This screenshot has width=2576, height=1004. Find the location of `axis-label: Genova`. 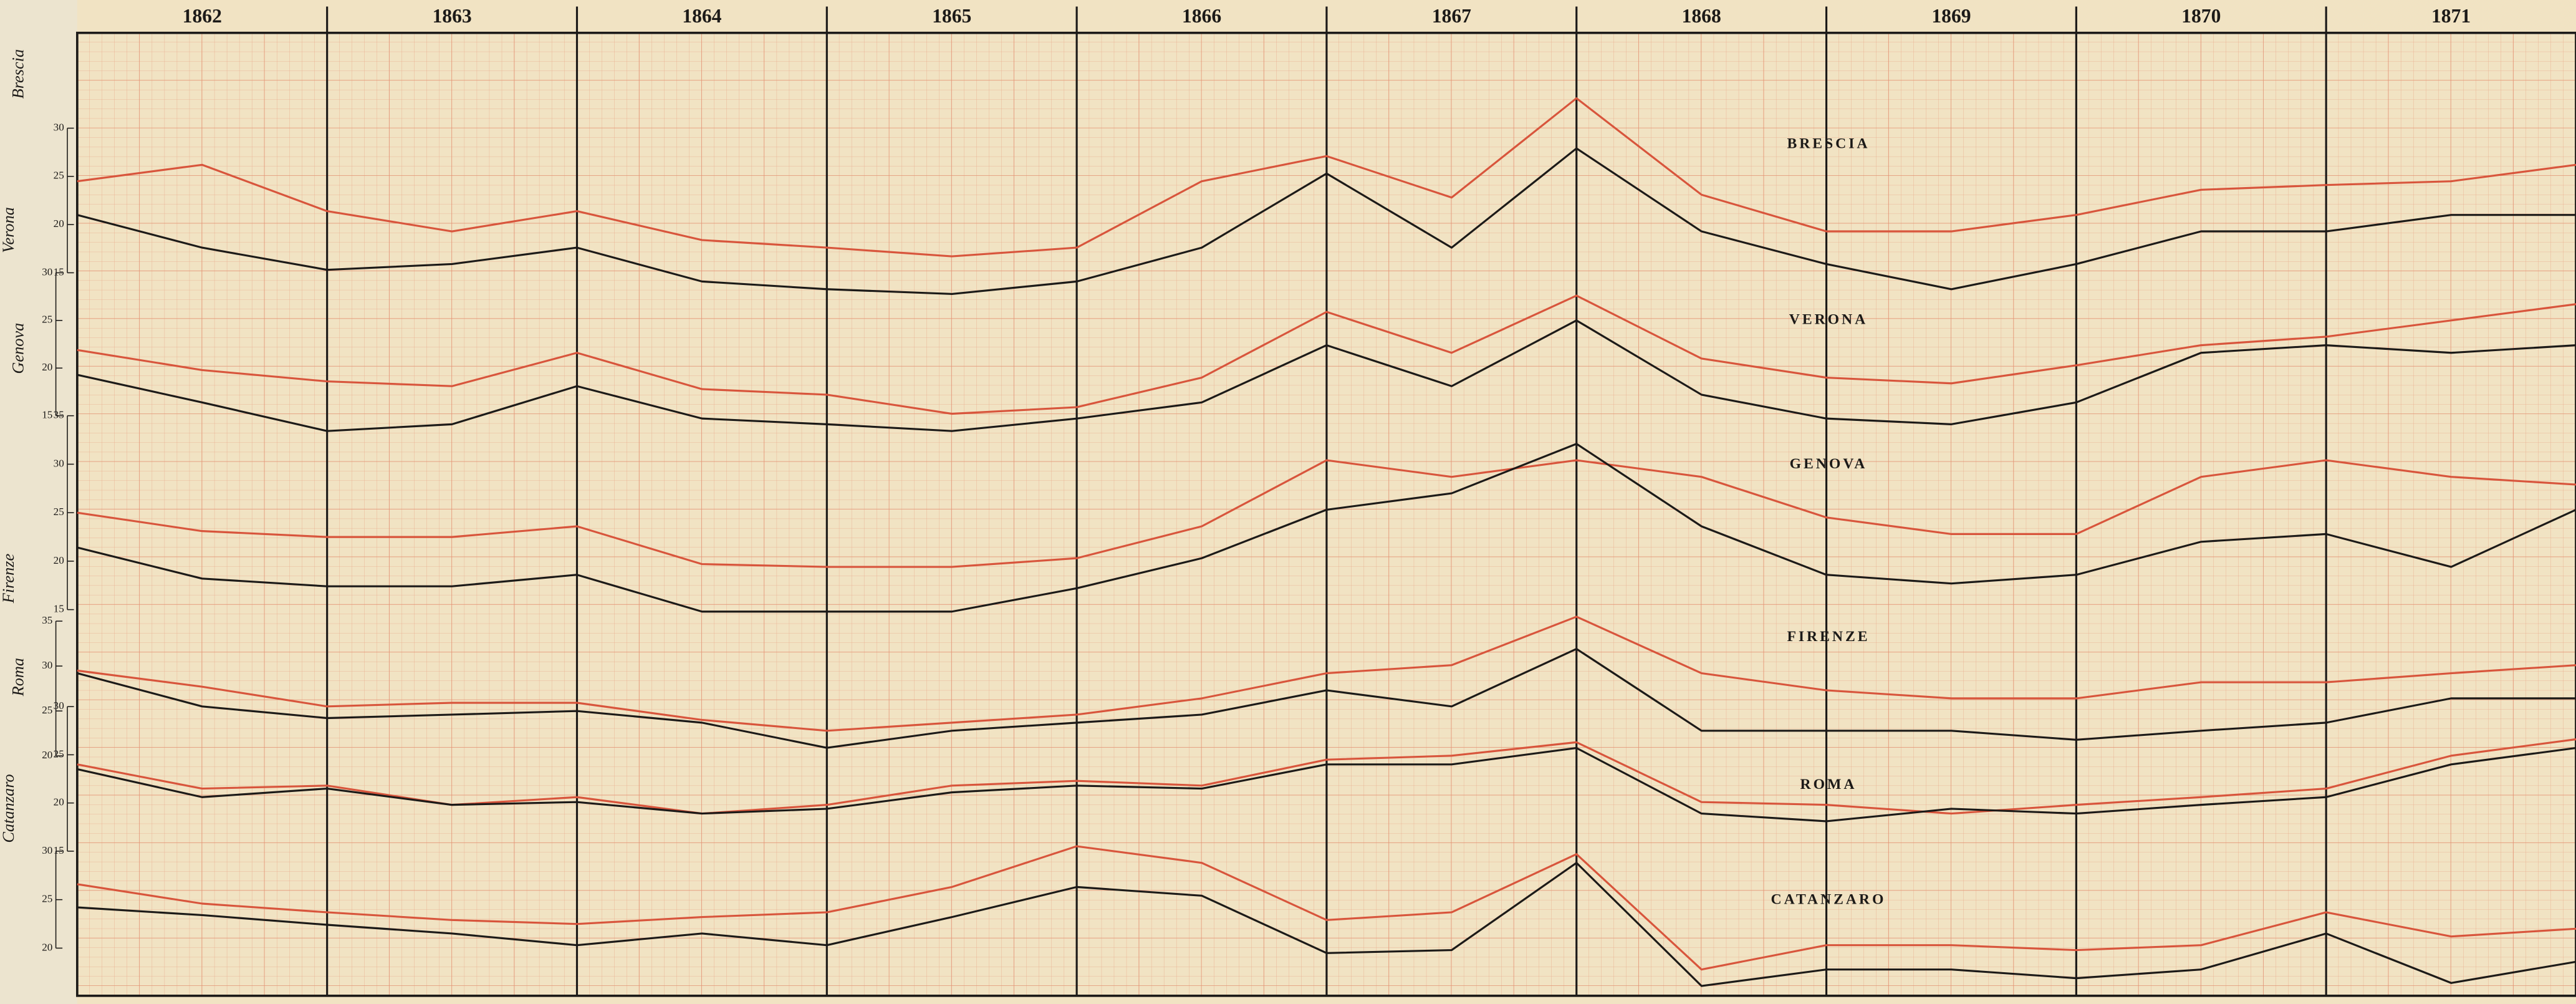

axis-label: Genova is located at coordinates (18, 348).